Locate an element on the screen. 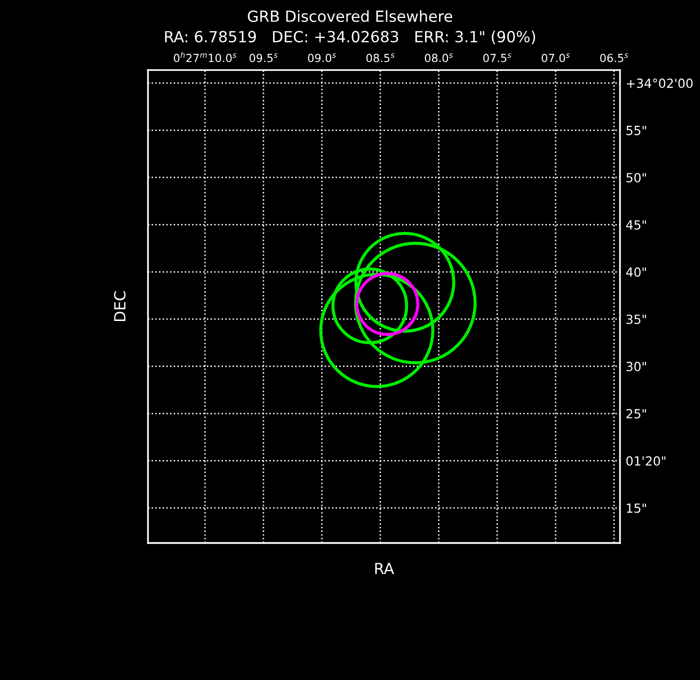  y-tick-label: +34°02'00 is located at coordinates (659, 83).